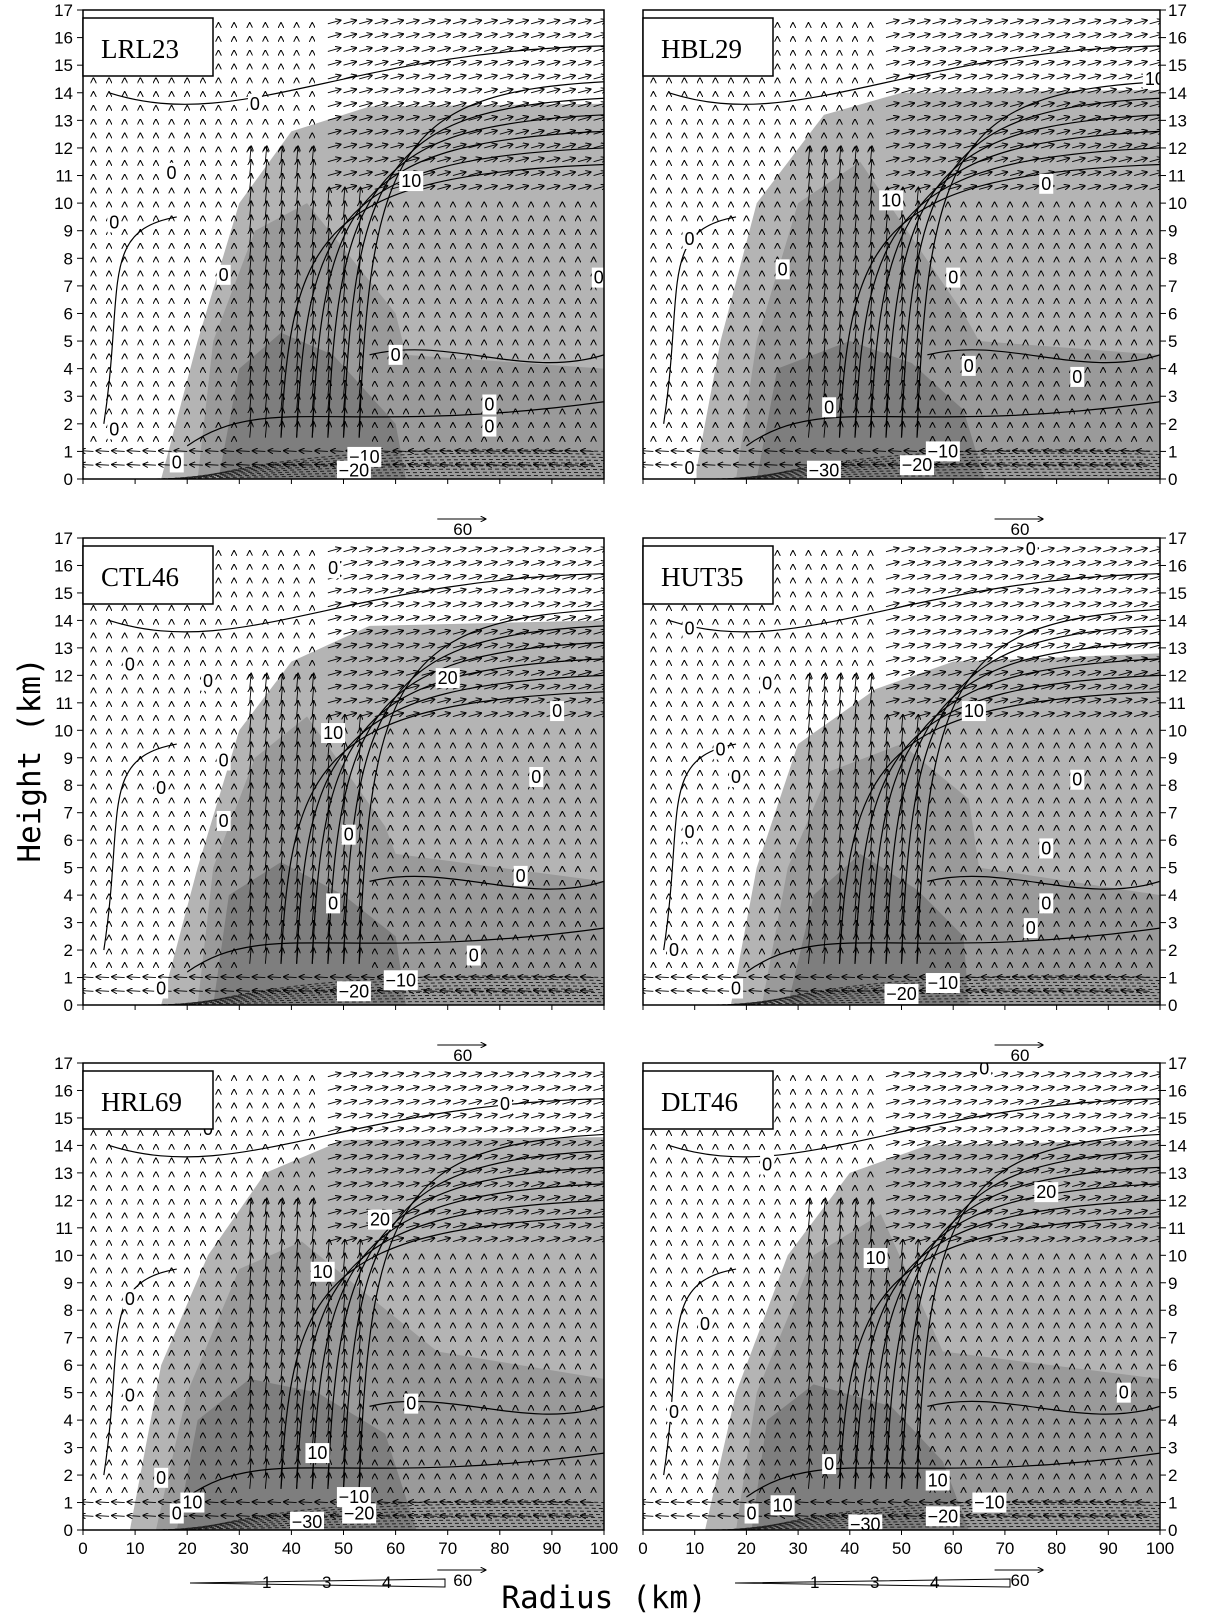 The width and height of the screenshot is (1207, 1616). Describe the element at coordinates (140, 320) in the screenshot. I see `contour-line` at that location.